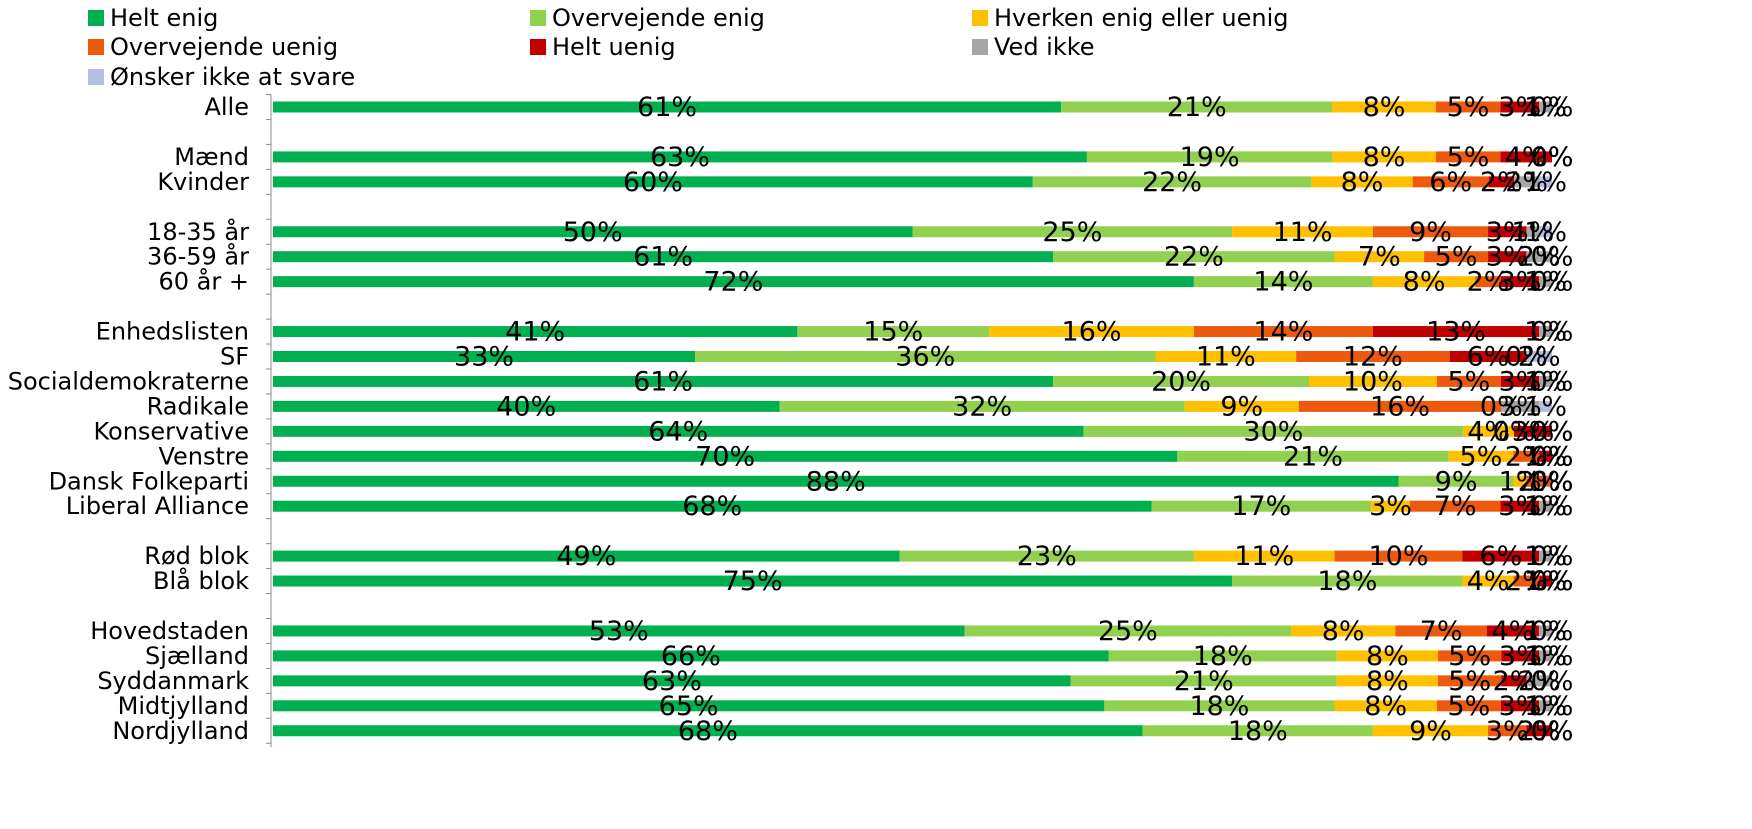 The image size is (1752, 829). Describe the element at coordinates (1430, 731) in the screenshot. I see `value-label-nordjylland-hverken-enig-eller-uenig: 9%` at that location.